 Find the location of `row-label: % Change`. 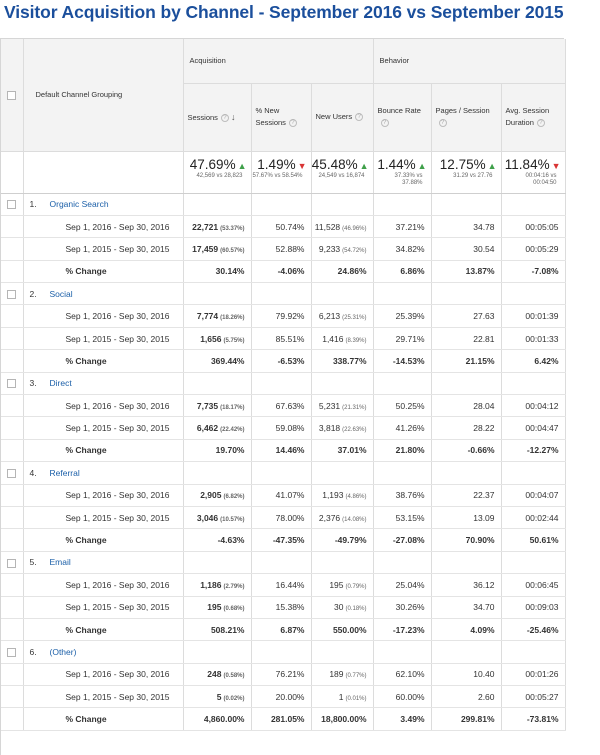

row-label: % Change is located at coordinates (103, 540).